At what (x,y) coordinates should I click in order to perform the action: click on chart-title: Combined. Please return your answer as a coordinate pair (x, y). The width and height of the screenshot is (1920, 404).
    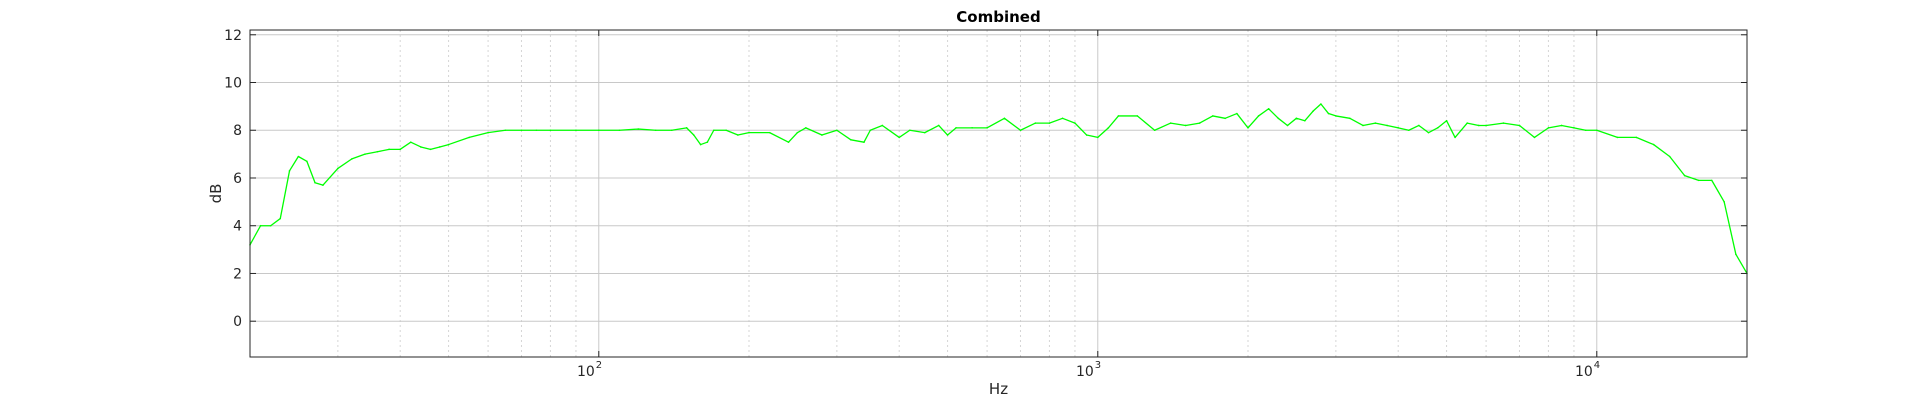
    Looking at the image, I should click on (998, 17).